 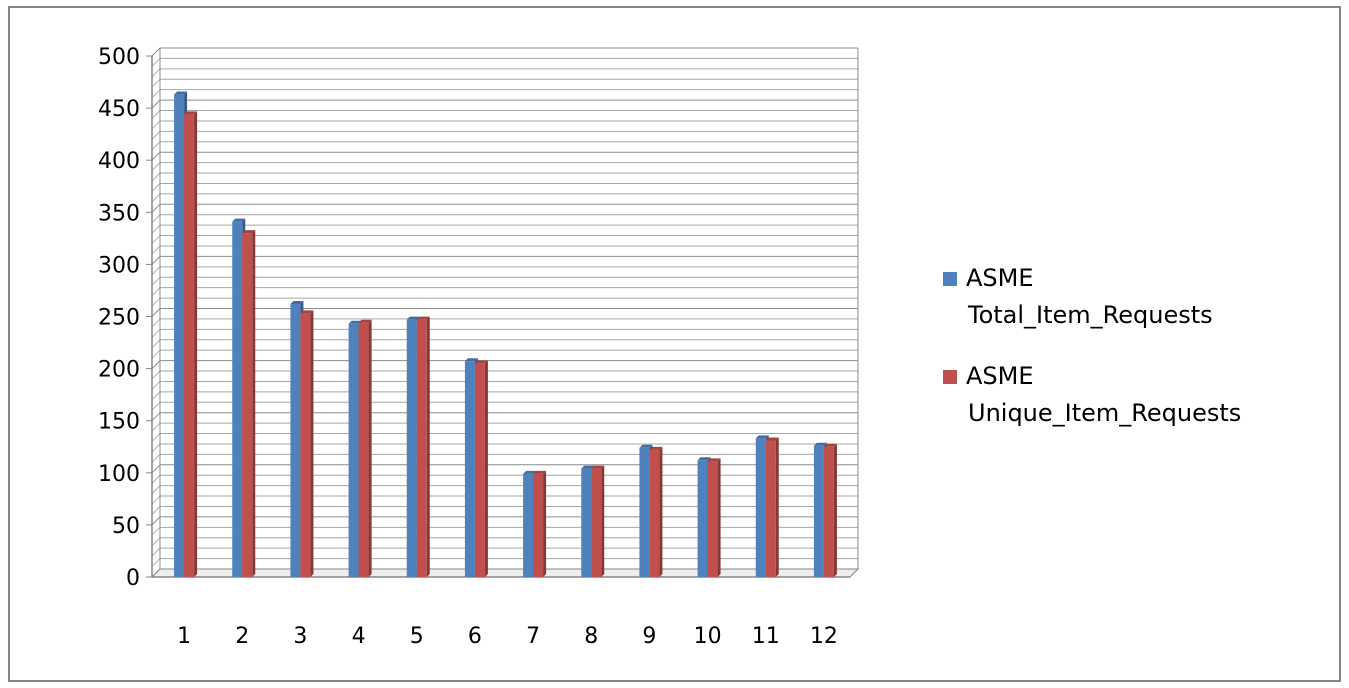 I want to click on legend-swatch, so click(x=950, y=377).